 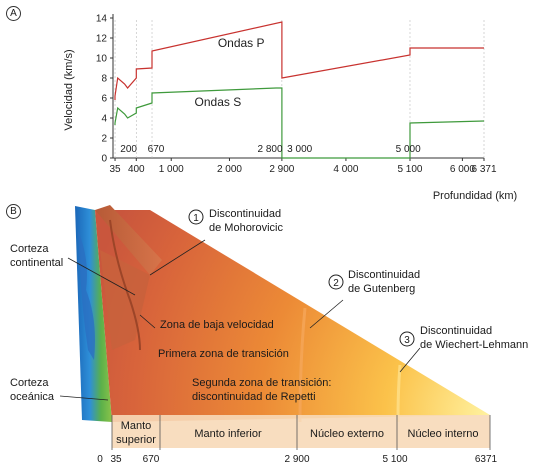 I want to click on x-tick-label: 35, so click(x=115, y=169).